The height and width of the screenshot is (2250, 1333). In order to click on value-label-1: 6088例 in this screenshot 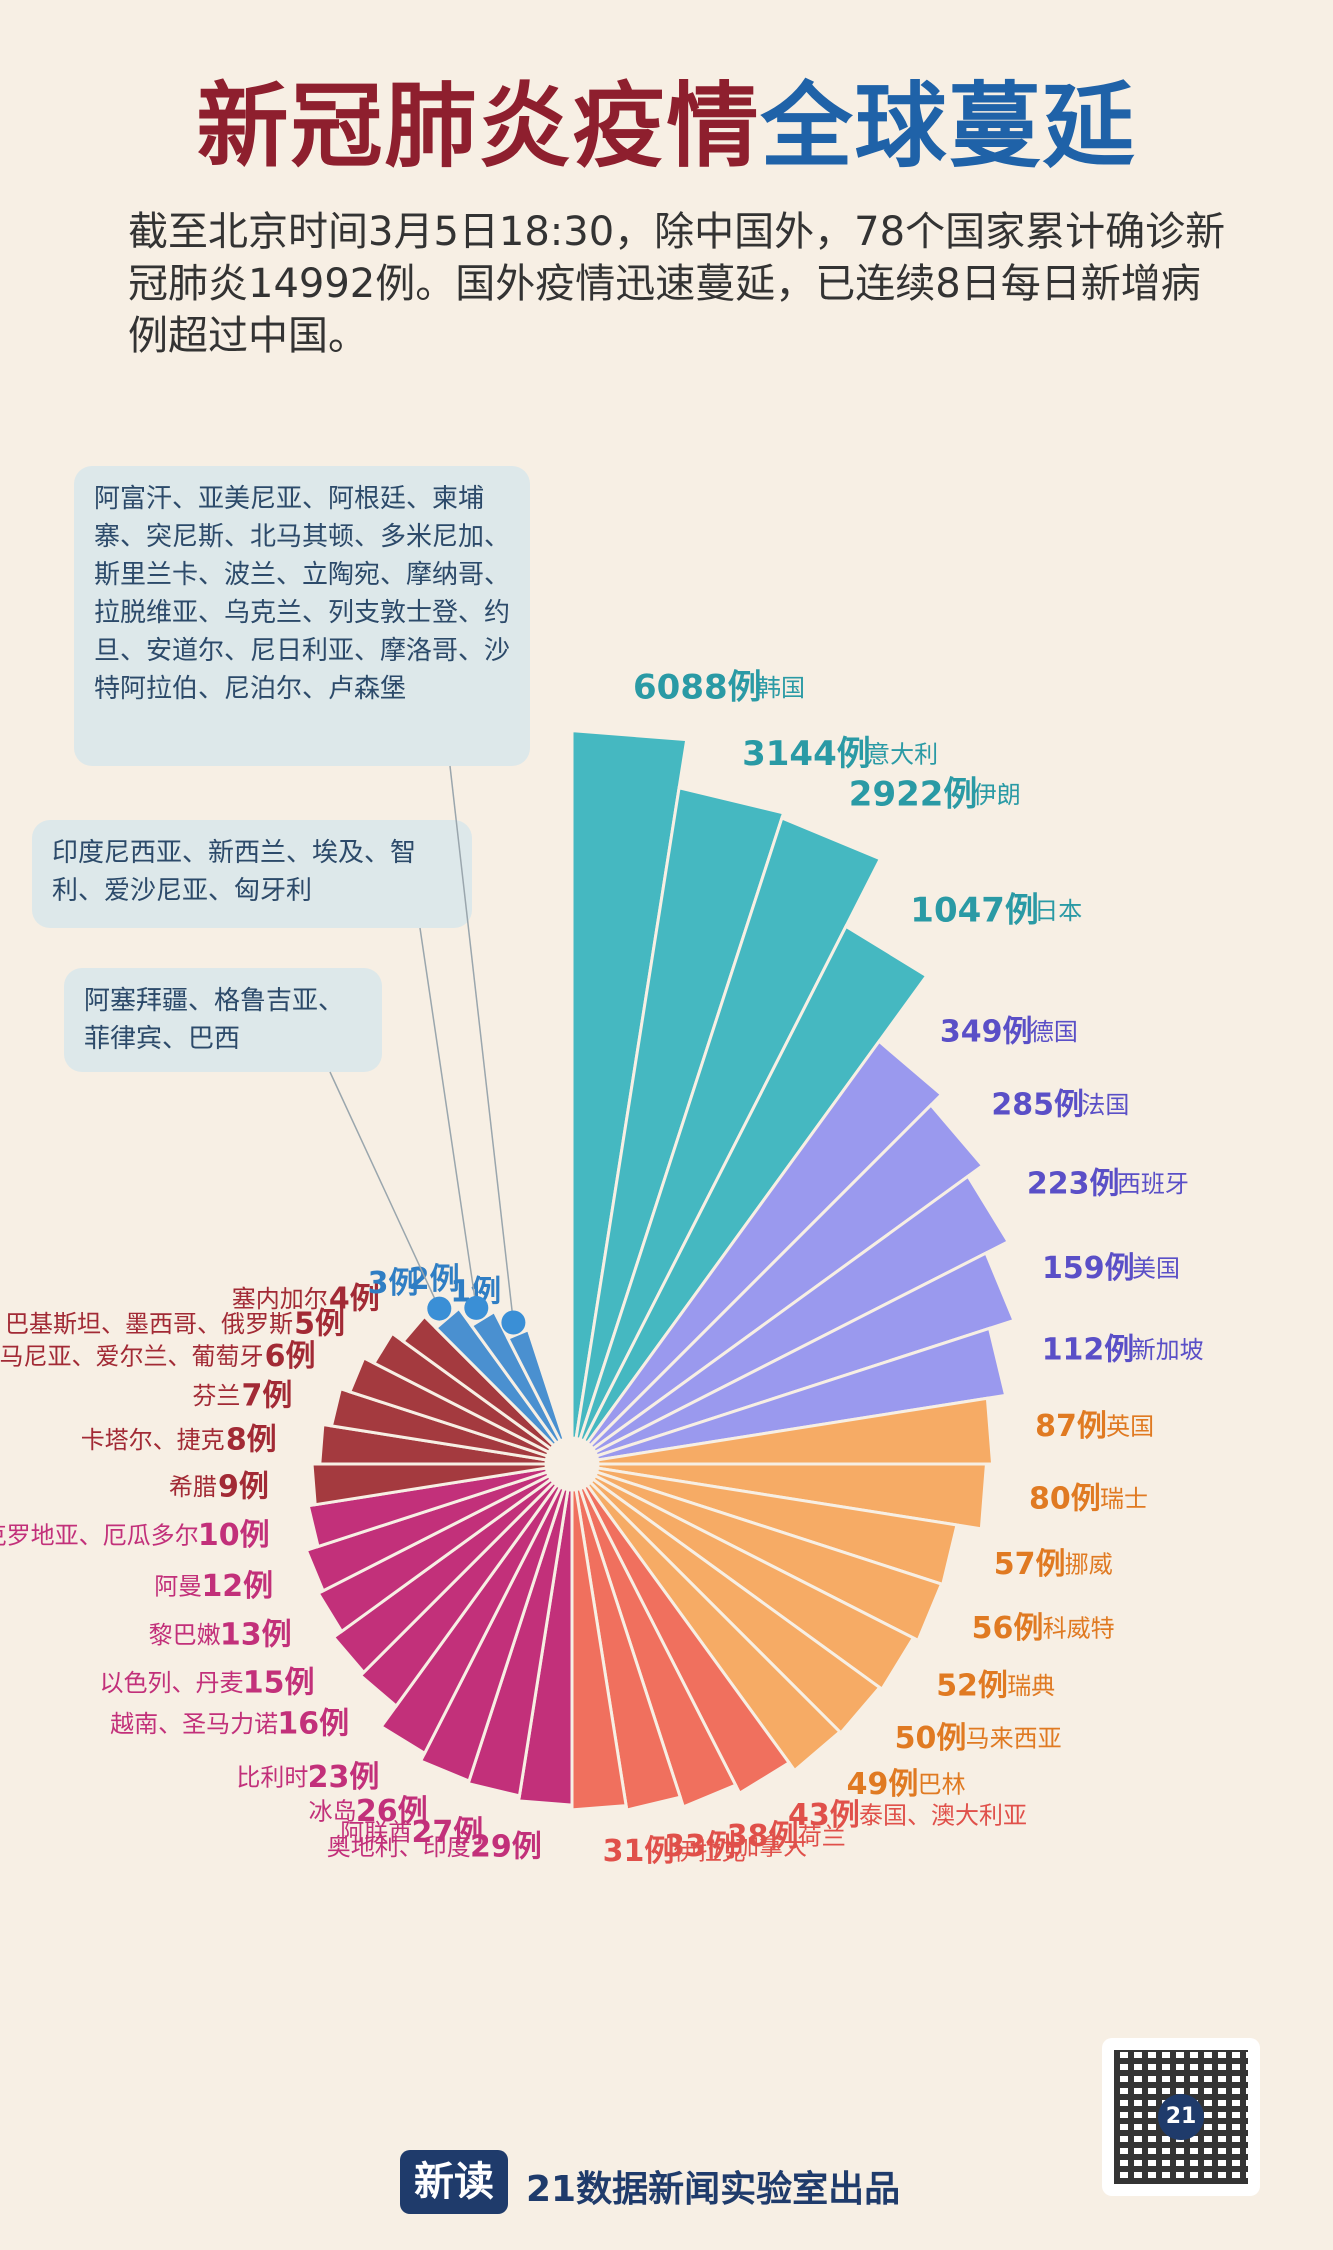, I will do `click(697, 688)`.